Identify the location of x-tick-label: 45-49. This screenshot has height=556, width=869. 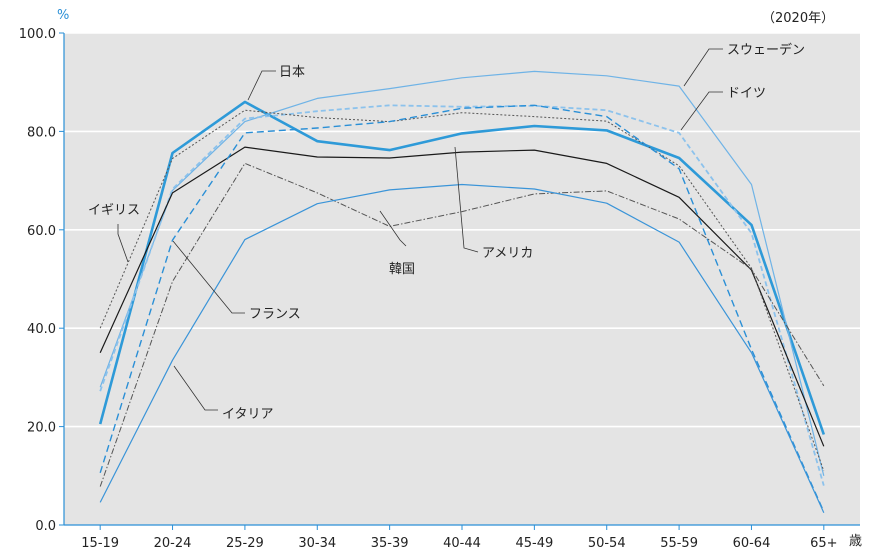
(534, 543).